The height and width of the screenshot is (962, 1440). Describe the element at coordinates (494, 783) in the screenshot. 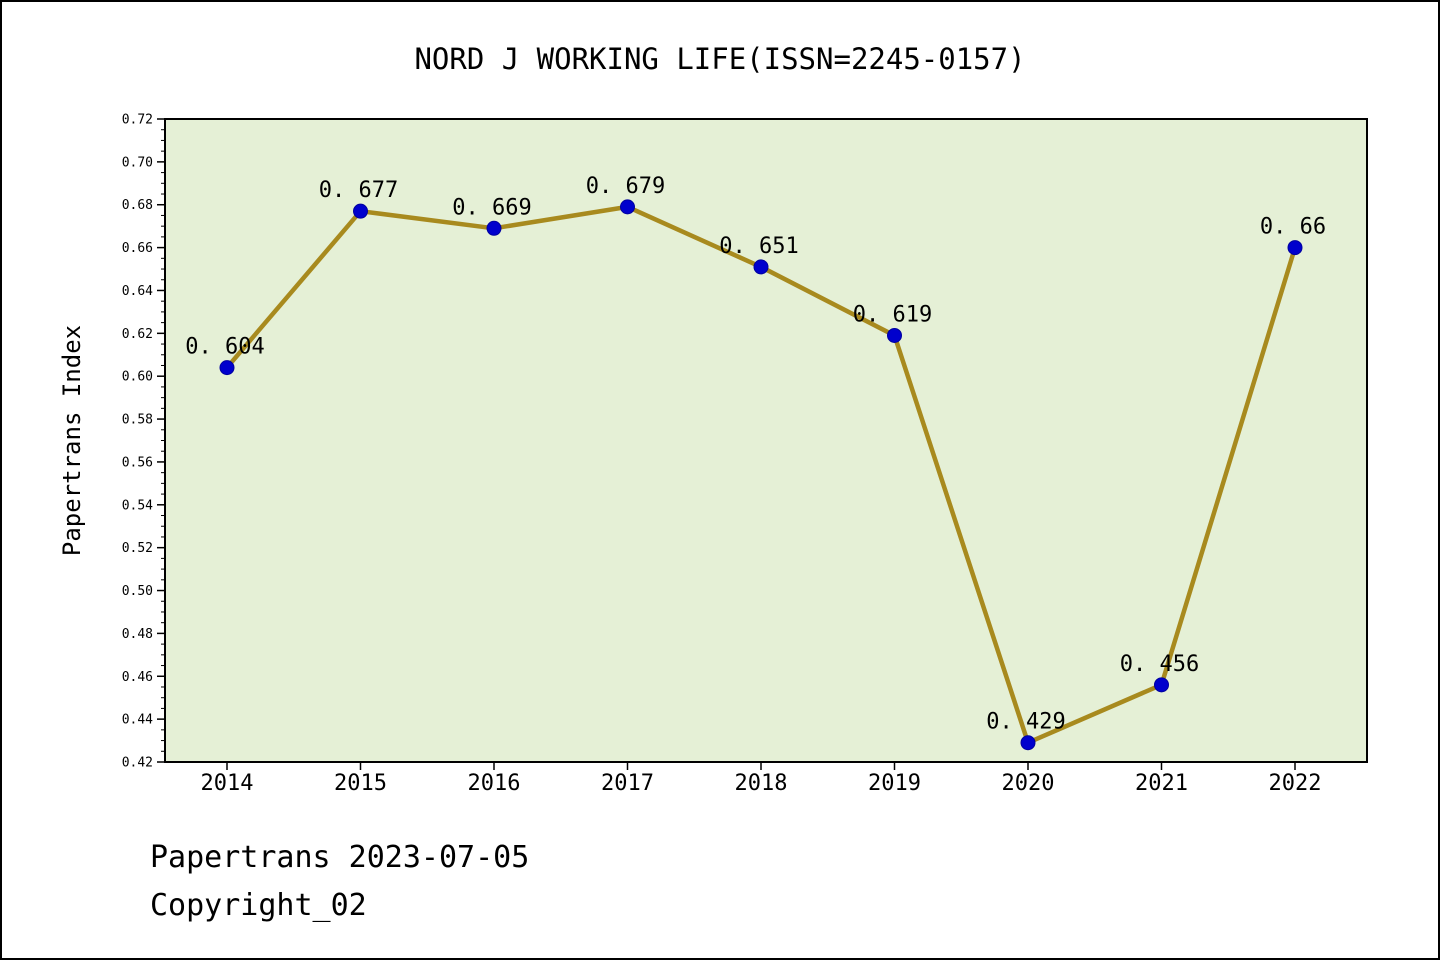

I see `x-tick-label: 2016` at that location.